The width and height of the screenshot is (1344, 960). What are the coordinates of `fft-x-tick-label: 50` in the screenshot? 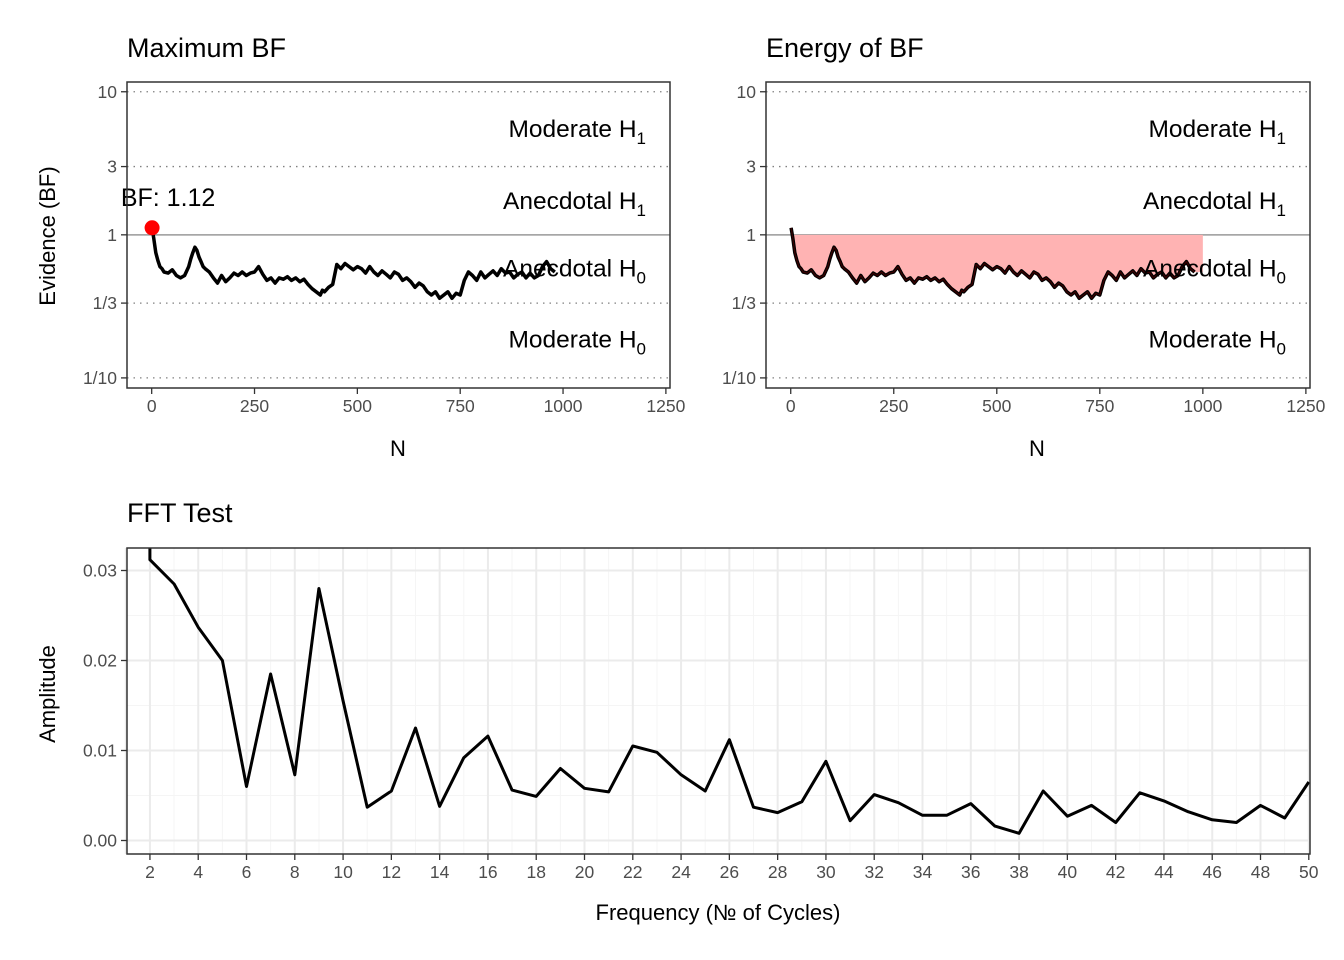 It's located at (1309, 872).